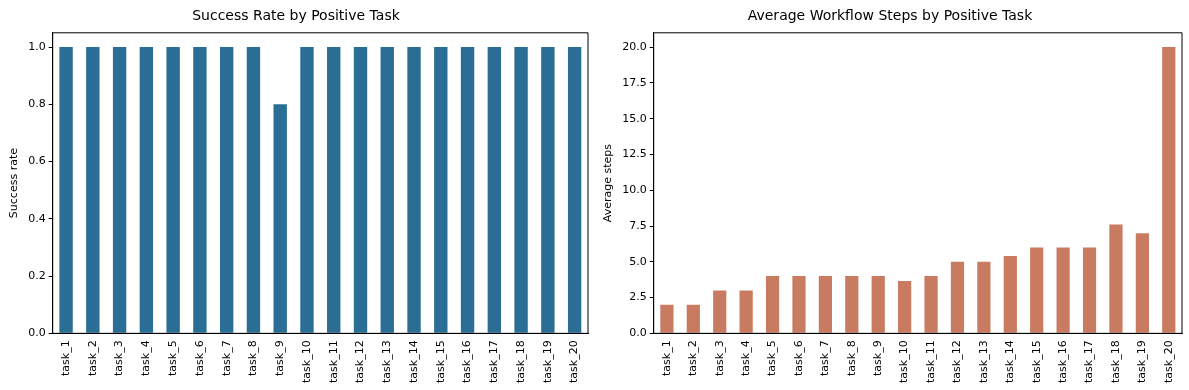  What do you see at coordinates (37, 46) in the screenshot?
I see `y-tick-label: 1.0` at bounding box center [37, 46].